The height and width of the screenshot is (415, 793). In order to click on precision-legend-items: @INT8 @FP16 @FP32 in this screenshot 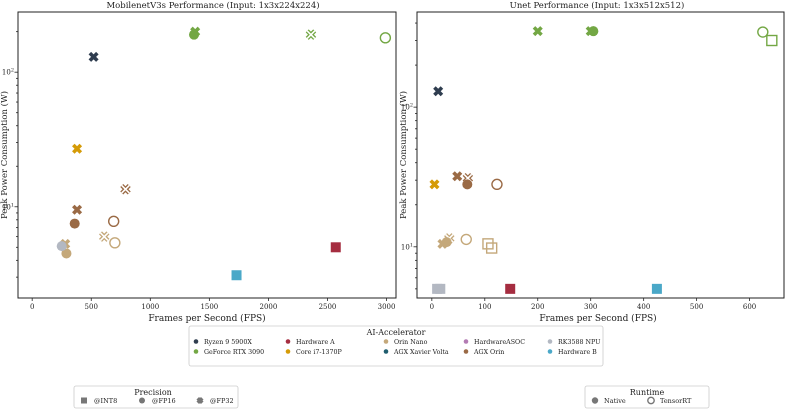, I will do `click(157, 400)`.